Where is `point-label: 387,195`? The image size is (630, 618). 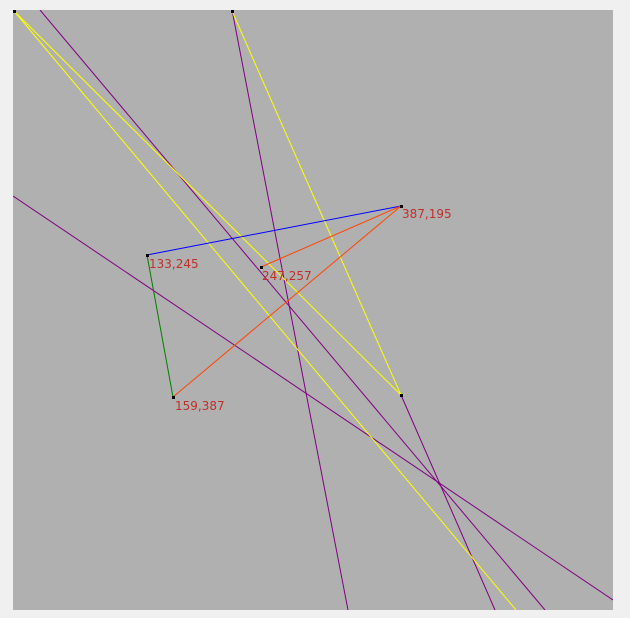 point-label: 387,195 is located at coordinates (427, 214).